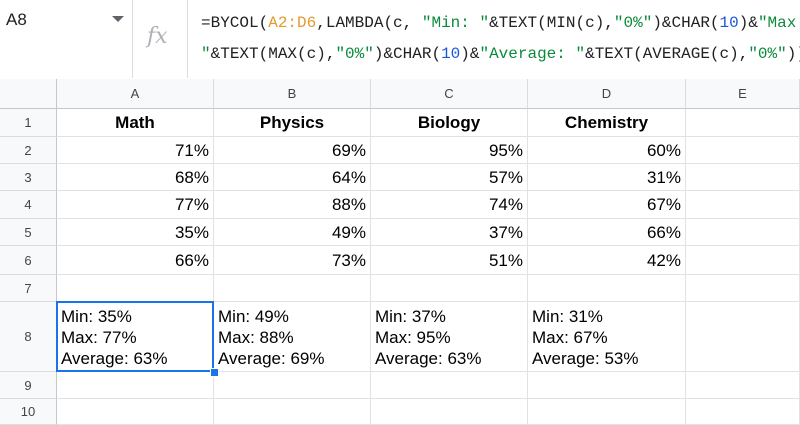  I want to click on select-all-corner, so click(28, 94).